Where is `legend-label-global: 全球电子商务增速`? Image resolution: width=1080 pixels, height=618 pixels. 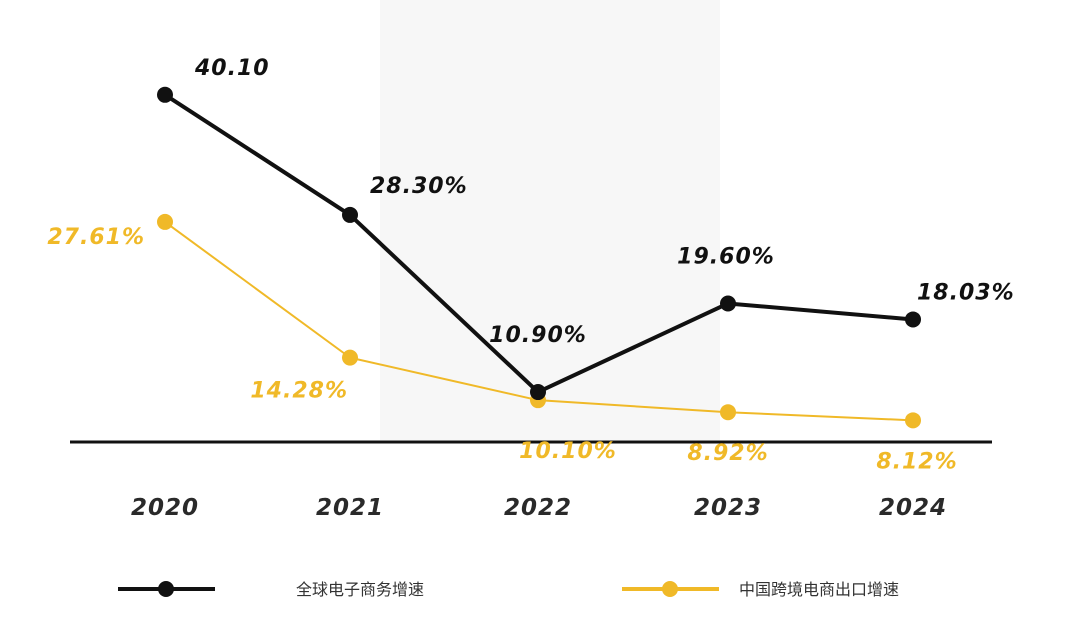
legend-label-global: 全球电子商务增速 is located at coordinates (360, 589).